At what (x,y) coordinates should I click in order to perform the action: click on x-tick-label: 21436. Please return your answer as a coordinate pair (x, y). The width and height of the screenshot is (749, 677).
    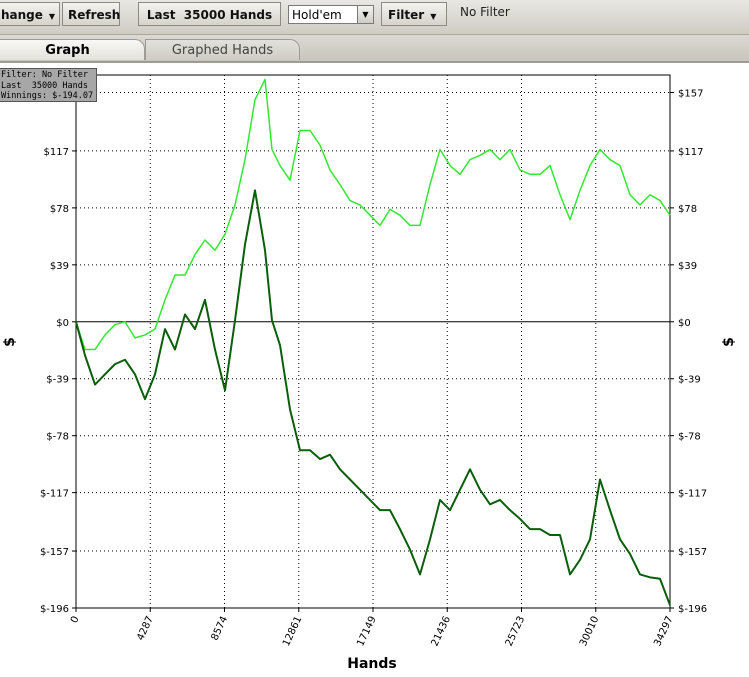
    Looking at the image, I should click on (441, 631).